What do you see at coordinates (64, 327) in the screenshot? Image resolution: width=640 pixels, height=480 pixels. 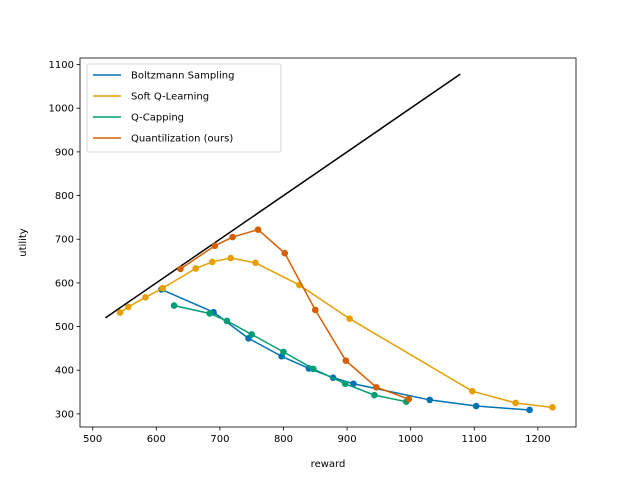 I see `y-tick-label-2: 500` at bounding box center [64, 327].